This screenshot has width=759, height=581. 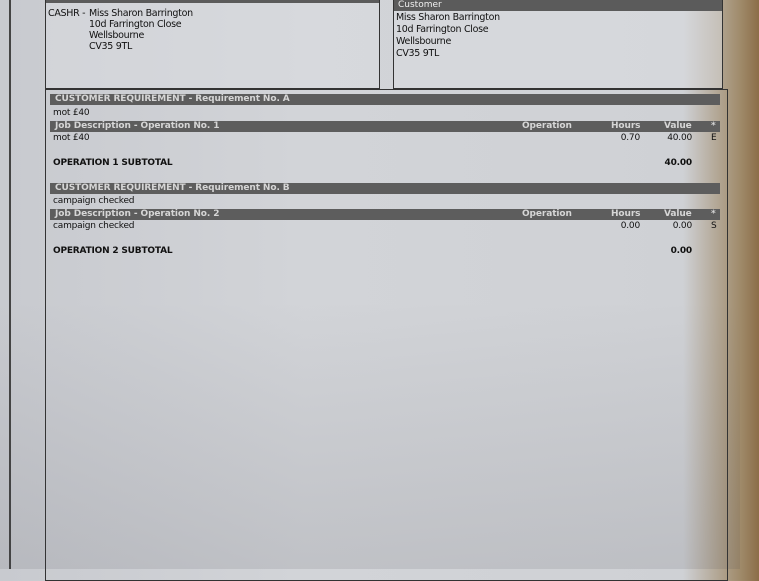 I want to click on requirement-a-title: CUSTOMER REQUIREMENT - Requirement No. A, so click(x=172, y=99).